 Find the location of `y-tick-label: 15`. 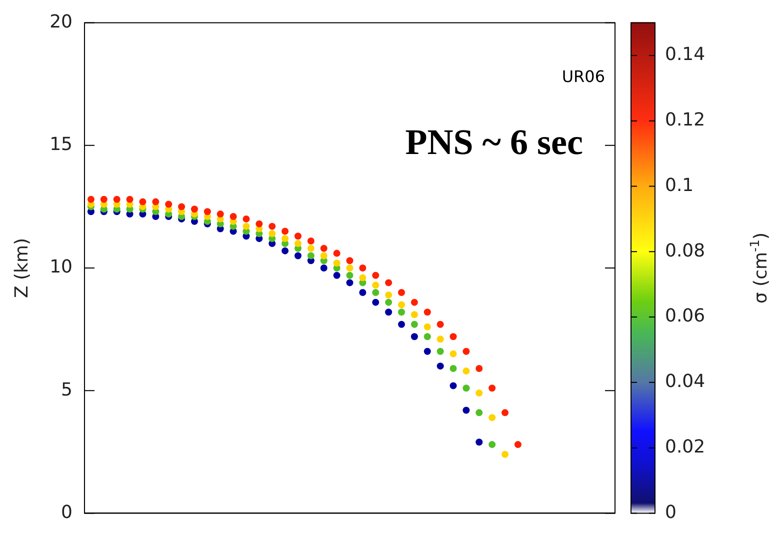

y-tick-label: 15 is located at coordinates (61, 145).